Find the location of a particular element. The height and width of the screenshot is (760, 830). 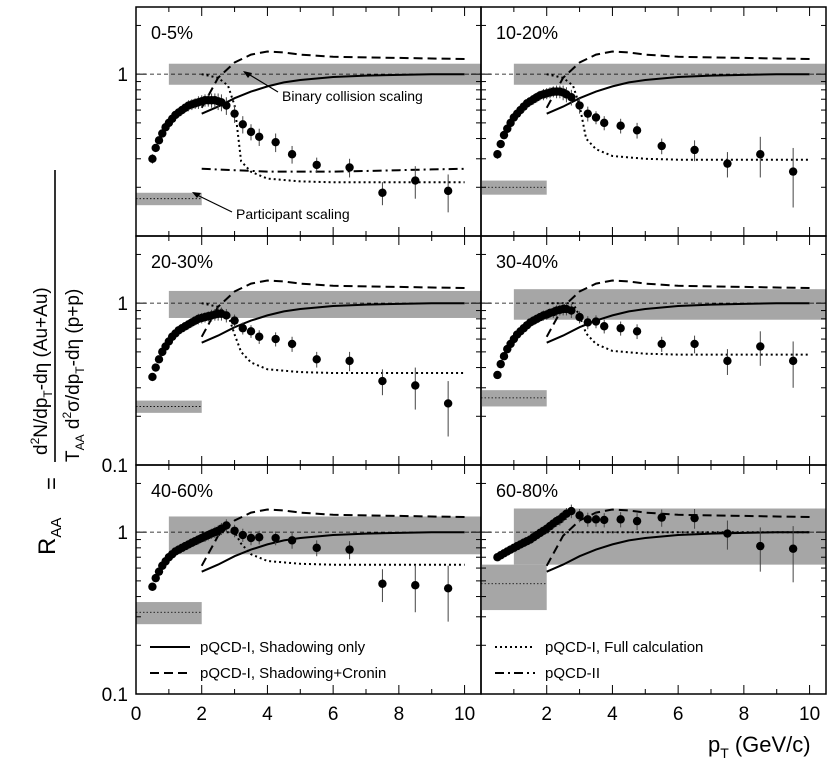

panel-label: 60-80% is located at coordinates (527, 491).